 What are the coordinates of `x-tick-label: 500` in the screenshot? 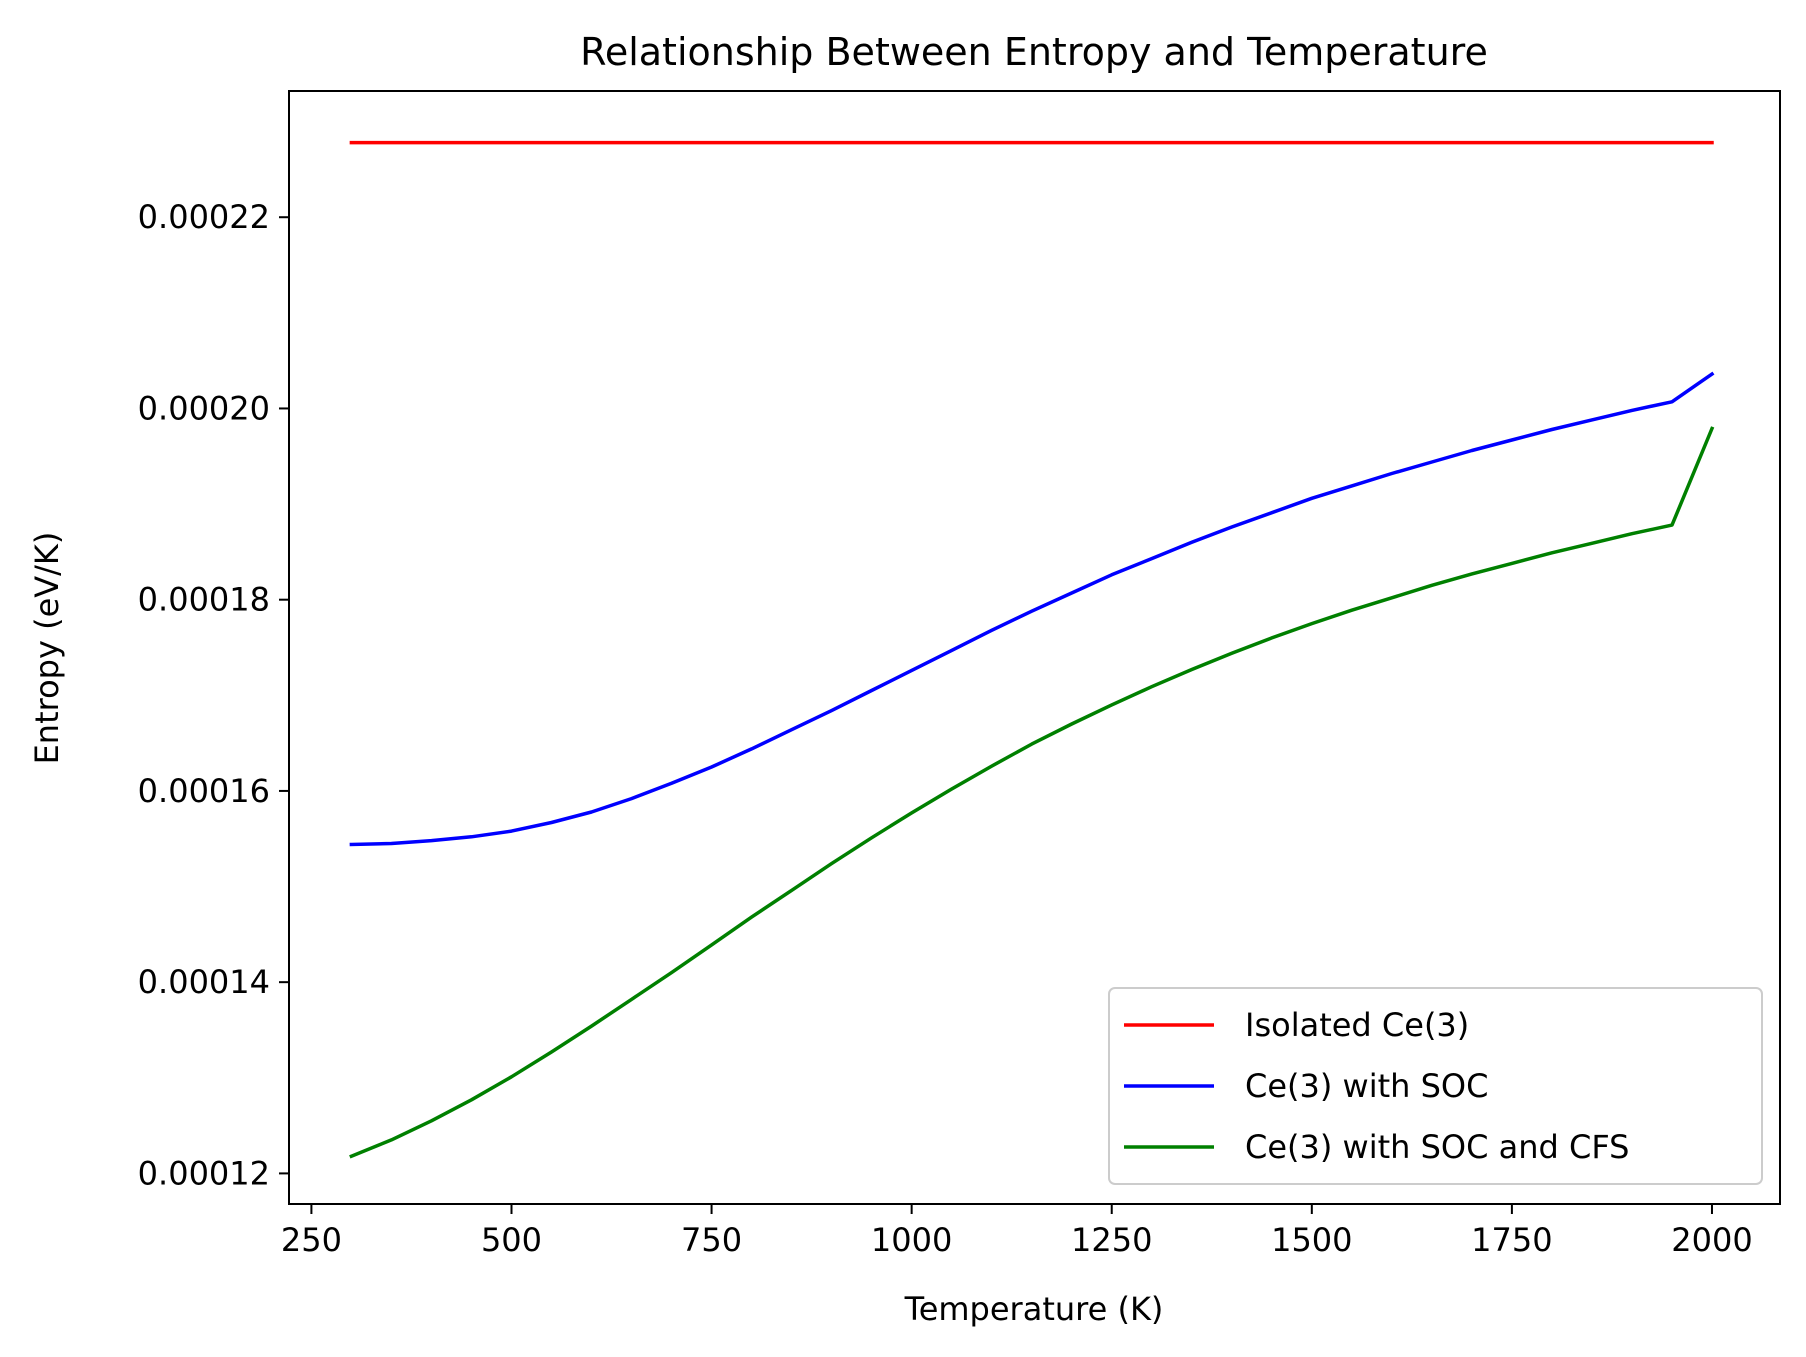 It's located at (511, 1240).